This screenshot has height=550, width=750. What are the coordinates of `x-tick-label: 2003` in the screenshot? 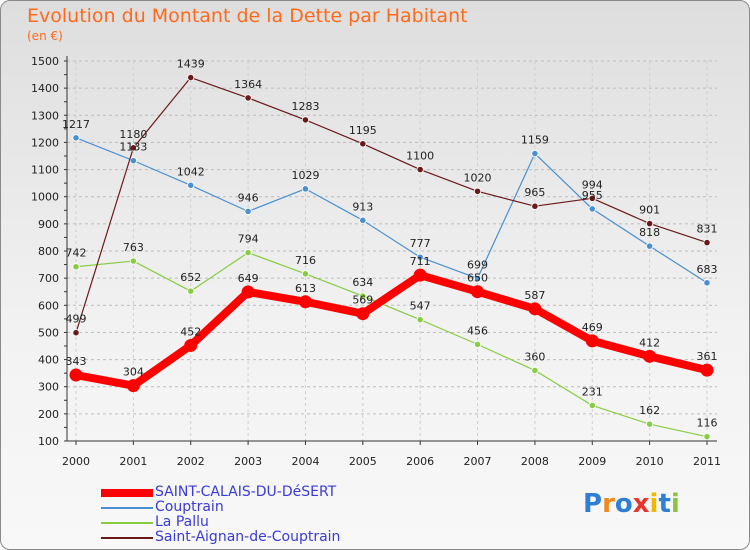 It's located at (248, 461).